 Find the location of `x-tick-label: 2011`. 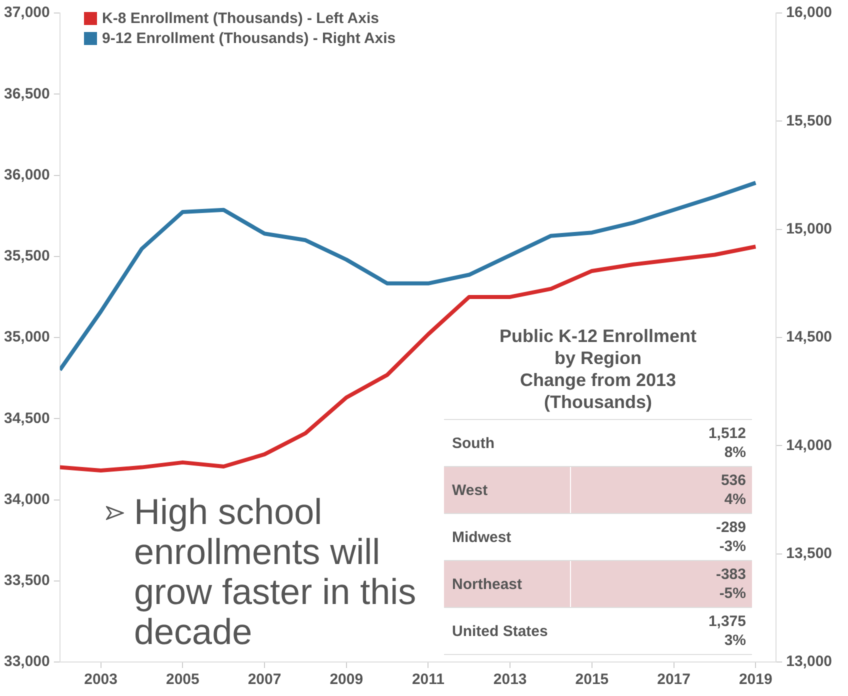

x-tick-label: 2011 is located at coordinates (428, 679).